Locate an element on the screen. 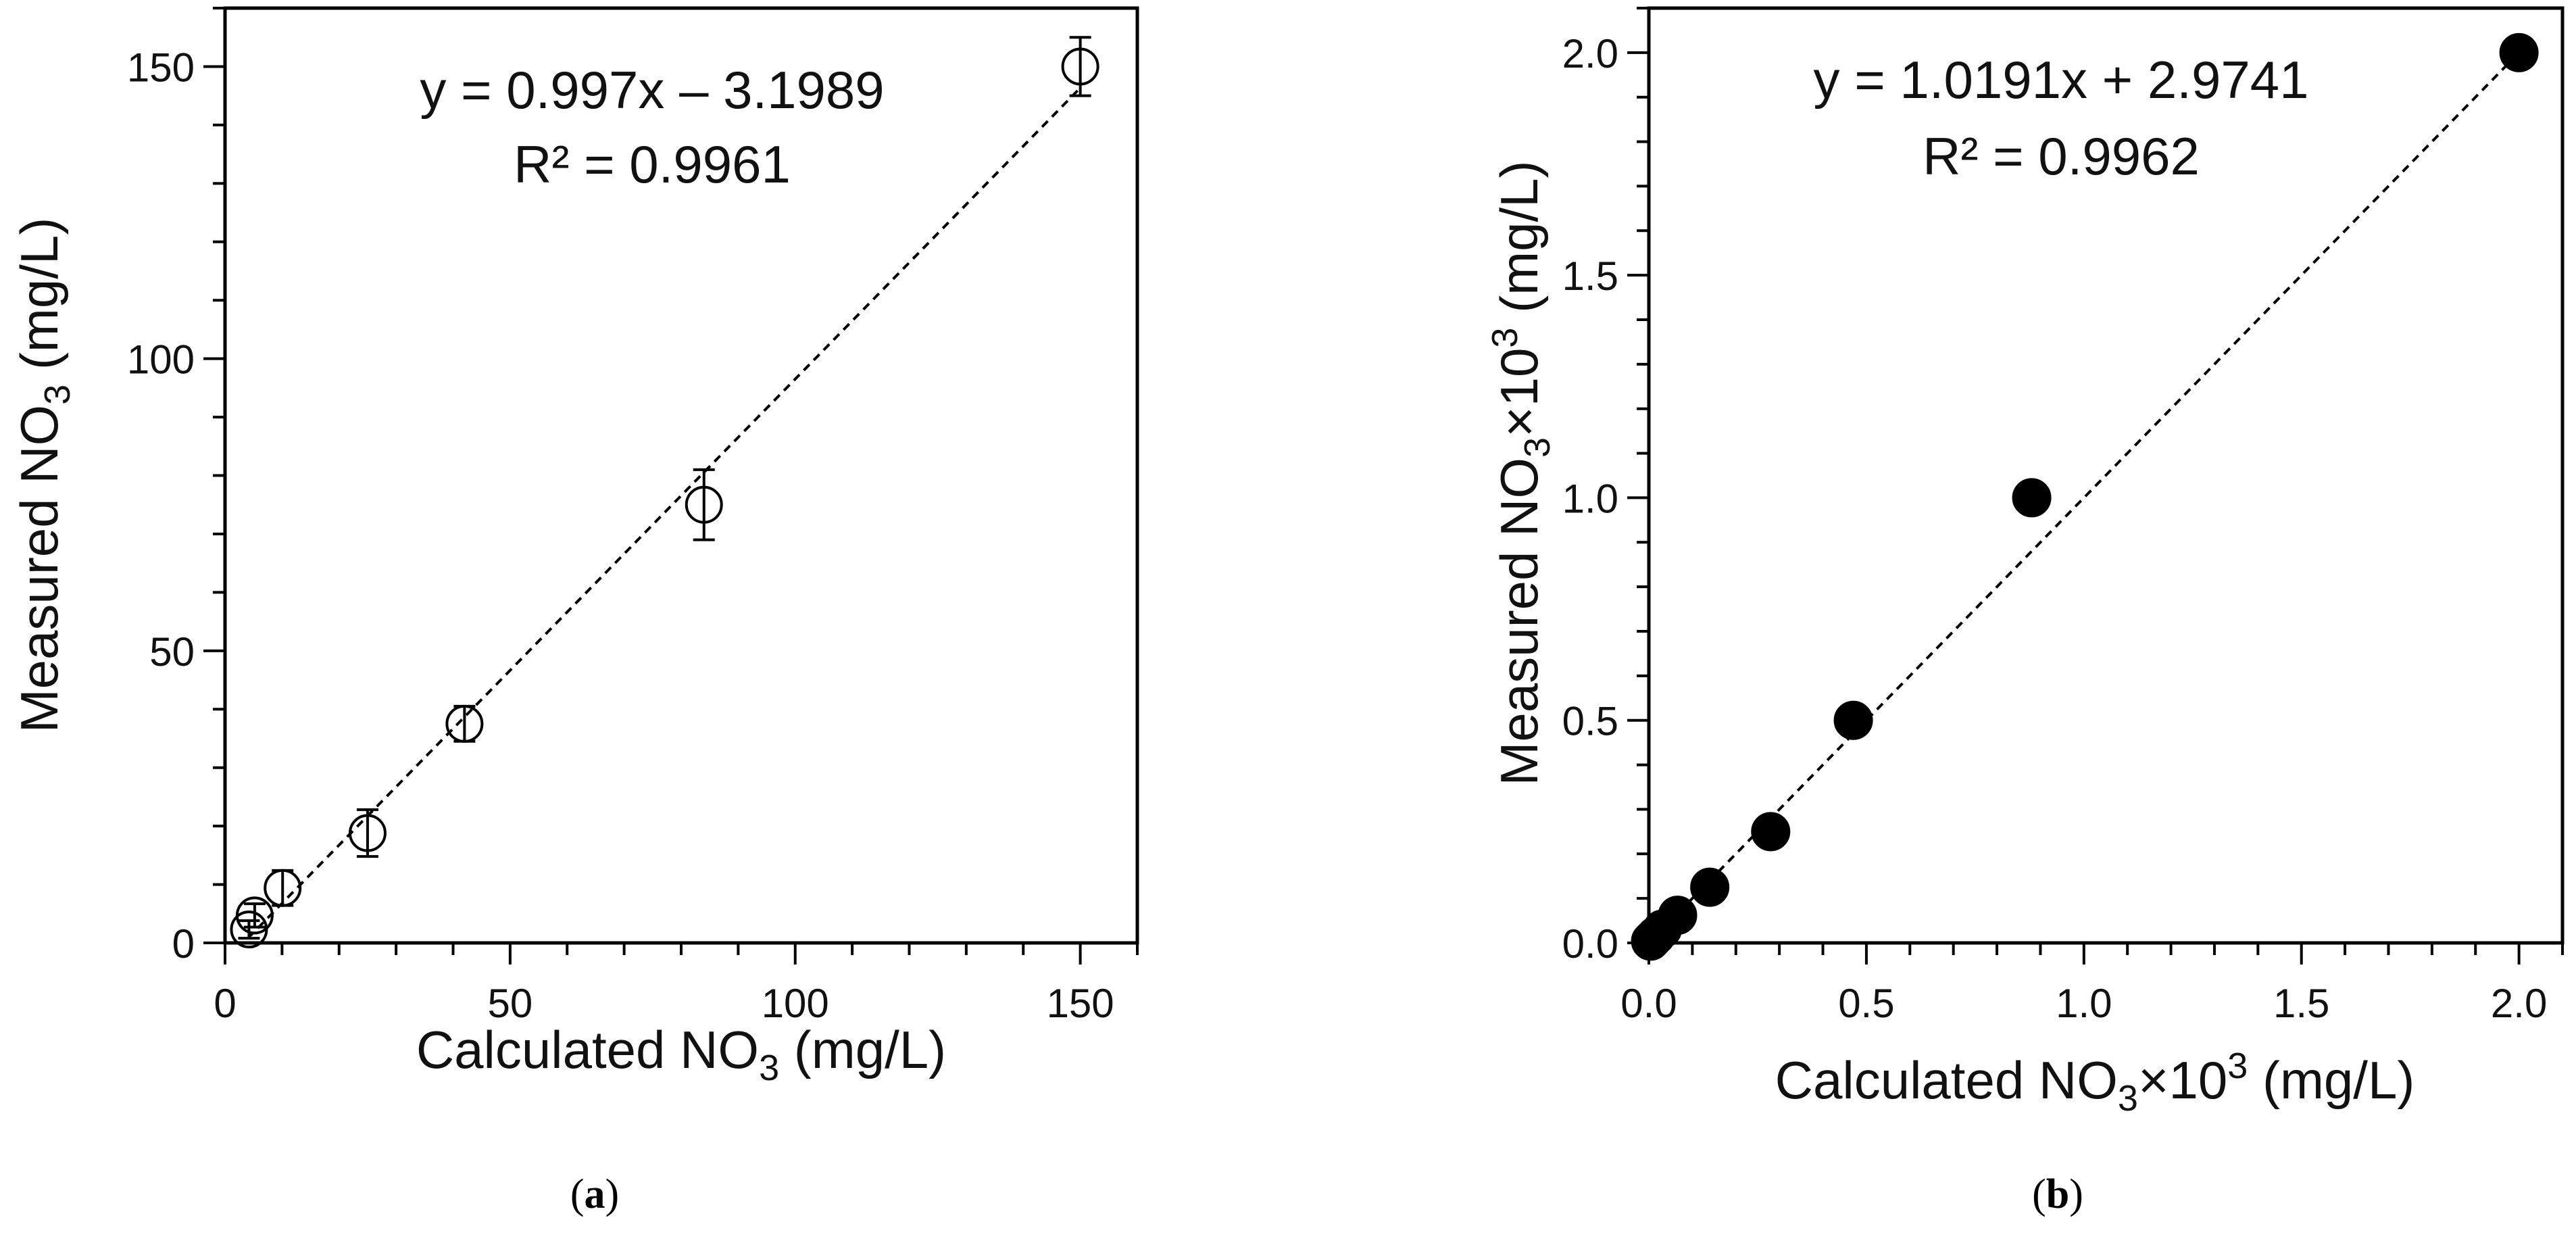 This screenshot has height=1243, width=2576. panel-a-xlabel-sub: 3 is located at coordinates (769, 1068).